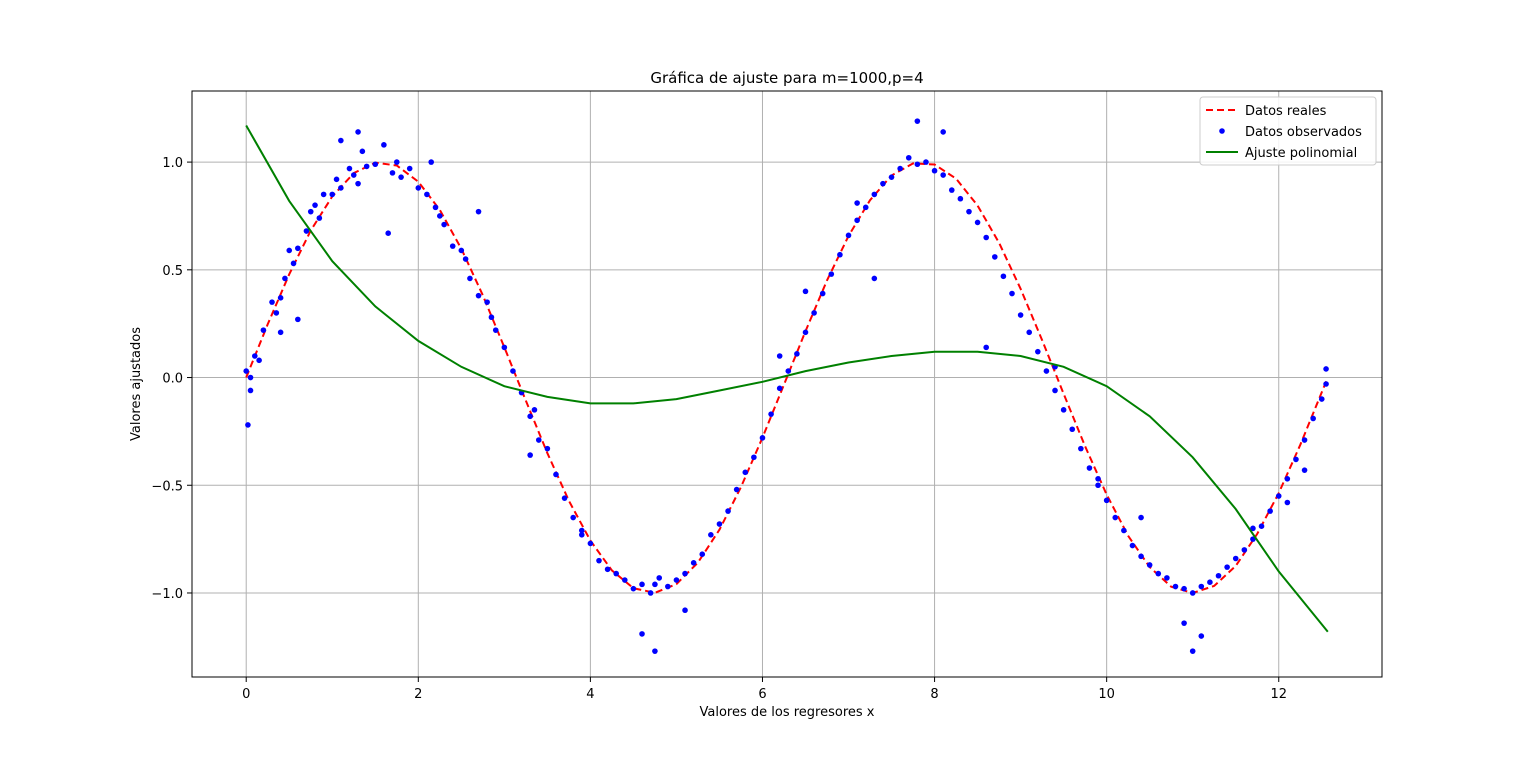 This screenshot has height=759, width=1536. What do you see at coordinates (167, 594) in the screenshot?
I see `y-tick-label: −1.0` at bounding box center [167, 594].